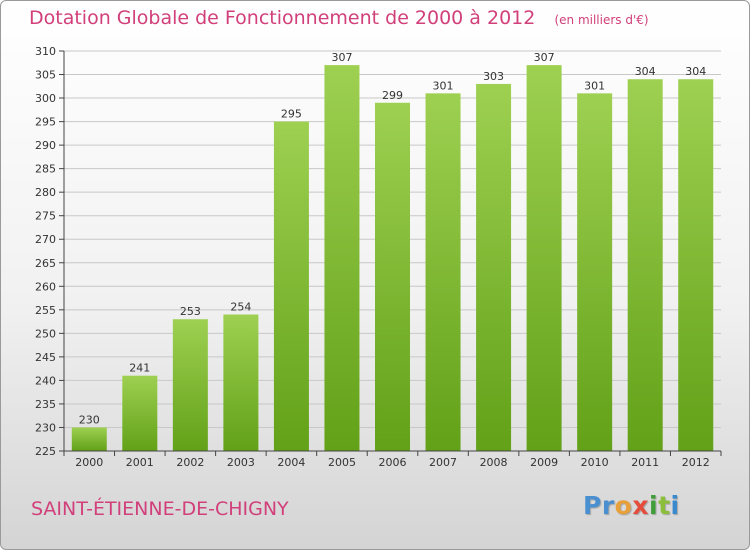 The width and height of the screenshot is (750, 550). What do you see at coordinates (45, 192) in the screenshot?
I see `y-tick-label: 280` at bounding box center [45, 192].